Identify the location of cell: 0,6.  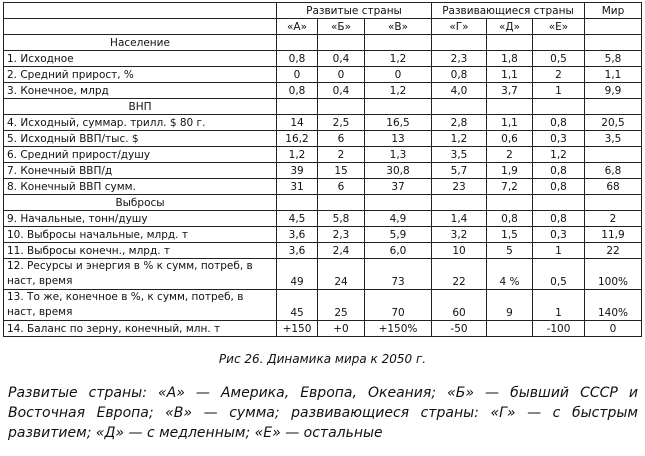
(509, 138).